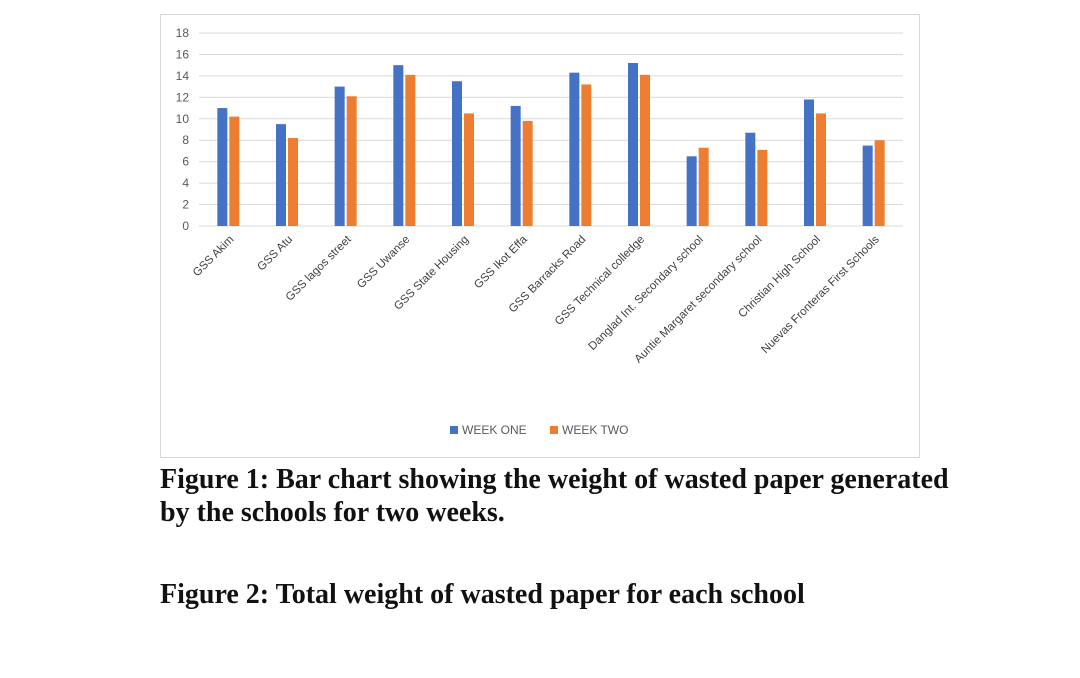 The image size is (1080, 678). Describe the element at coordinates (275, 254) in the screenshot. I see `x-category-label: GSS Atu` at that location.